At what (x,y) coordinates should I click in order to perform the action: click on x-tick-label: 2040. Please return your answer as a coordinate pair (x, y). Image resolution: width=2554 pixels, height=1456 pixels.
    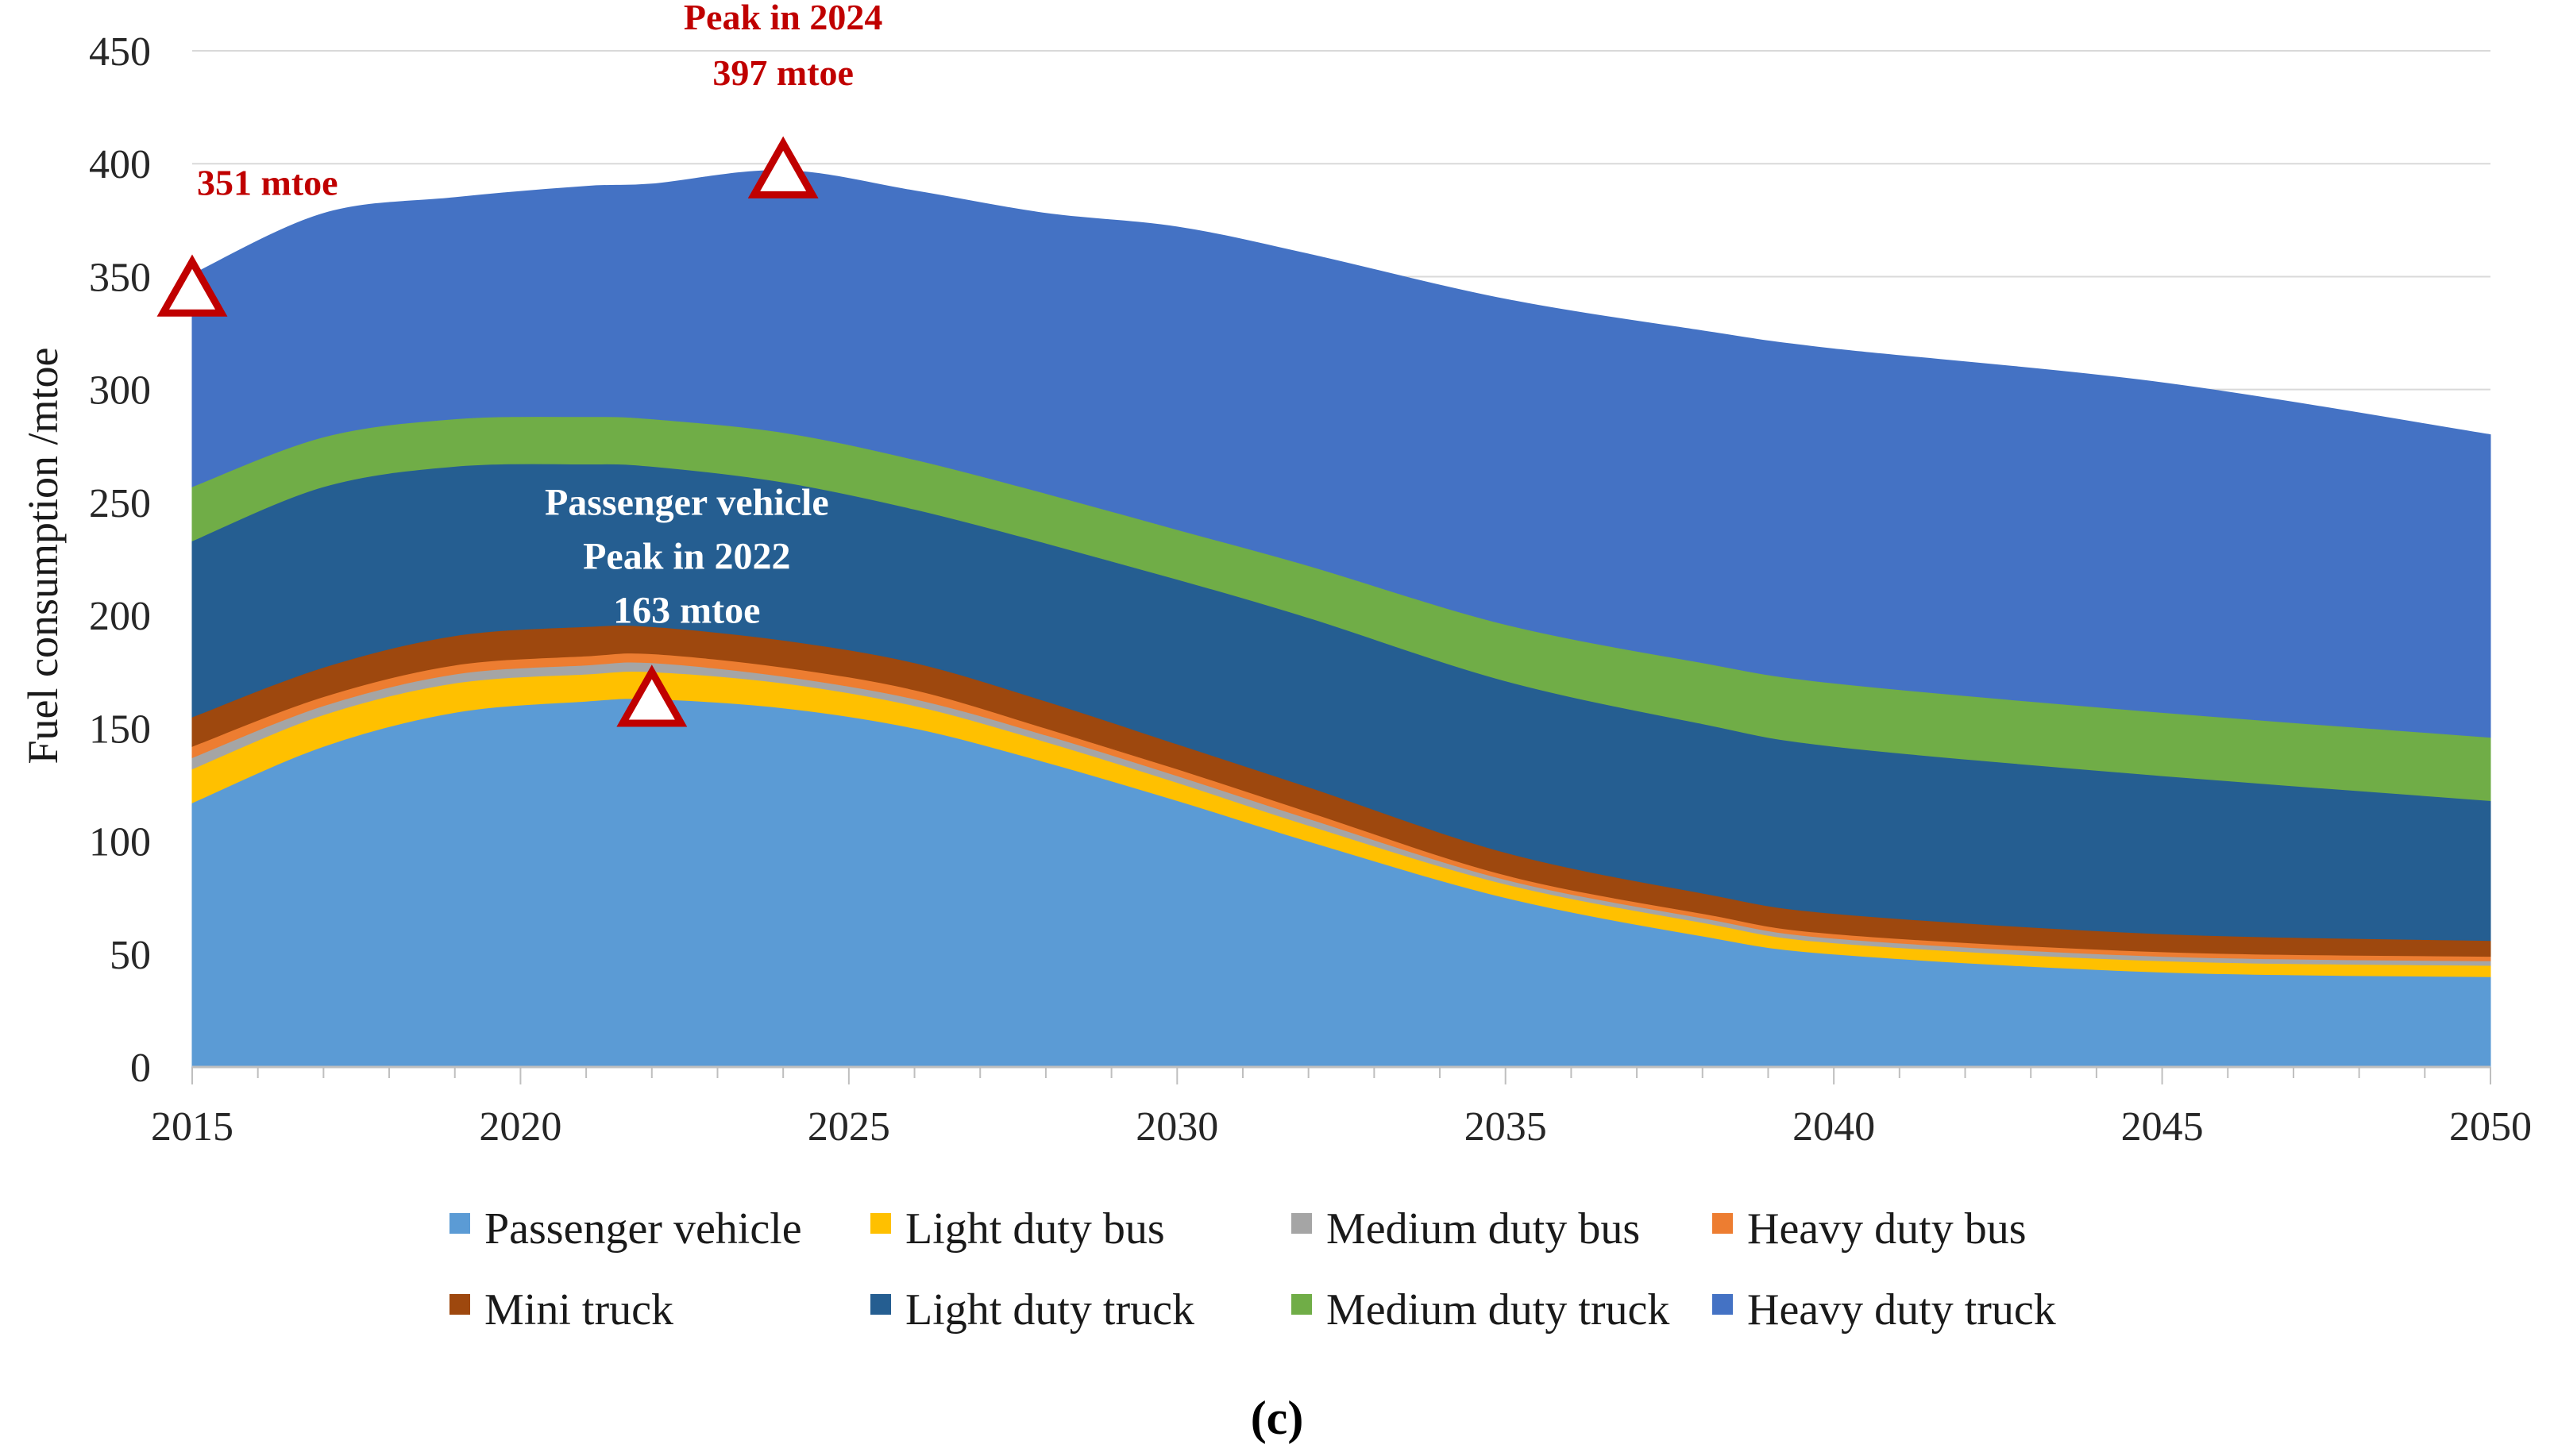
    Looking at the image, I should click on (1833, 1127).